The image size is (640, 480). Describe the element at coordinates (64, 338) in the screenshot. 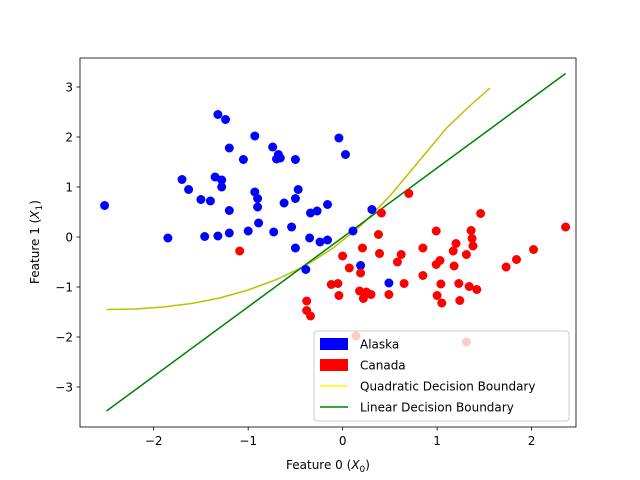

I see `y-tick-label: −2` at that location.